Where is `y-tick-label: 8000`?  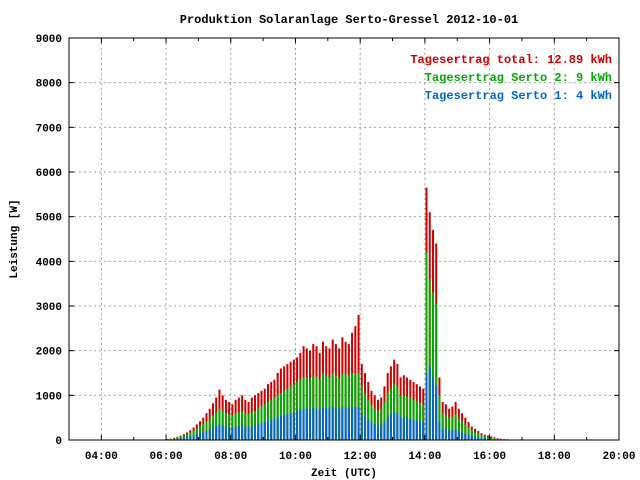
y-tick-label: 8000 is located at coordinates (49, 85).